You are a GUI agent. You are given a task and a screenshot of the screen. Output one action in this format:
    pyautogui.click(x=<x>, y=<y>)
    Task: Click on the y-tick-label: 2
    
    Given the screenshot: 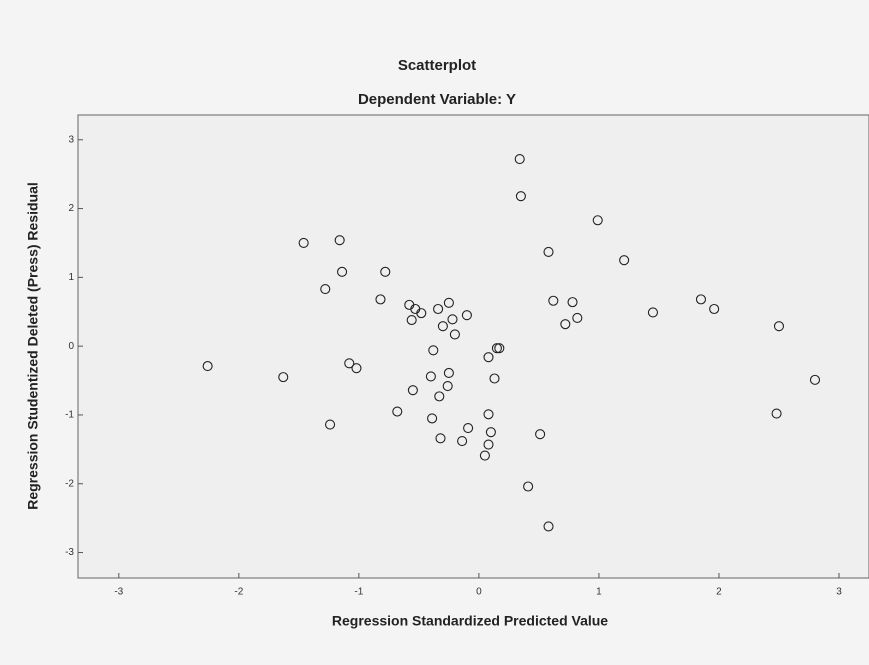 What is the action you would take?
    pyautogui.click(x=71, y=208)
    